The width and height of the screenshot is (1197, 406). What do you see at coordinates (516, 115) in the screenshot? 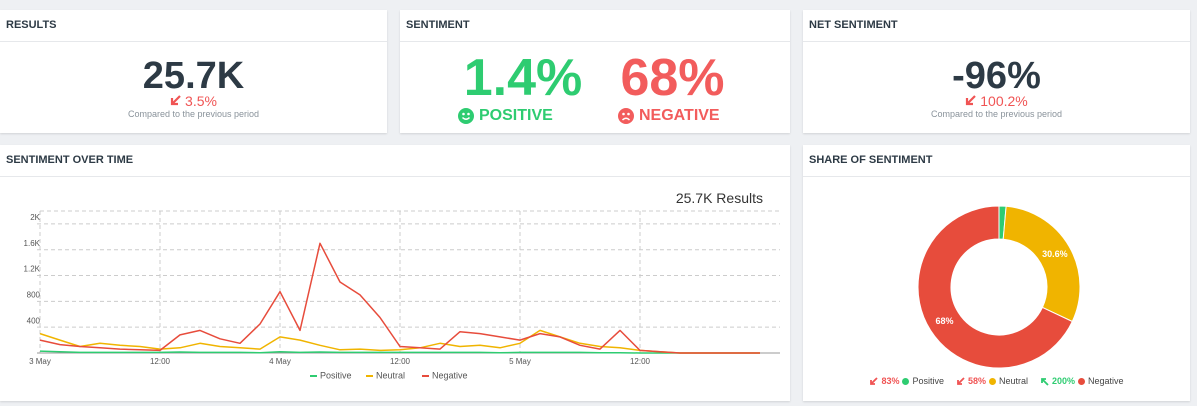
I see `label-text: POSITIVE` at bounding box center [516, 115].